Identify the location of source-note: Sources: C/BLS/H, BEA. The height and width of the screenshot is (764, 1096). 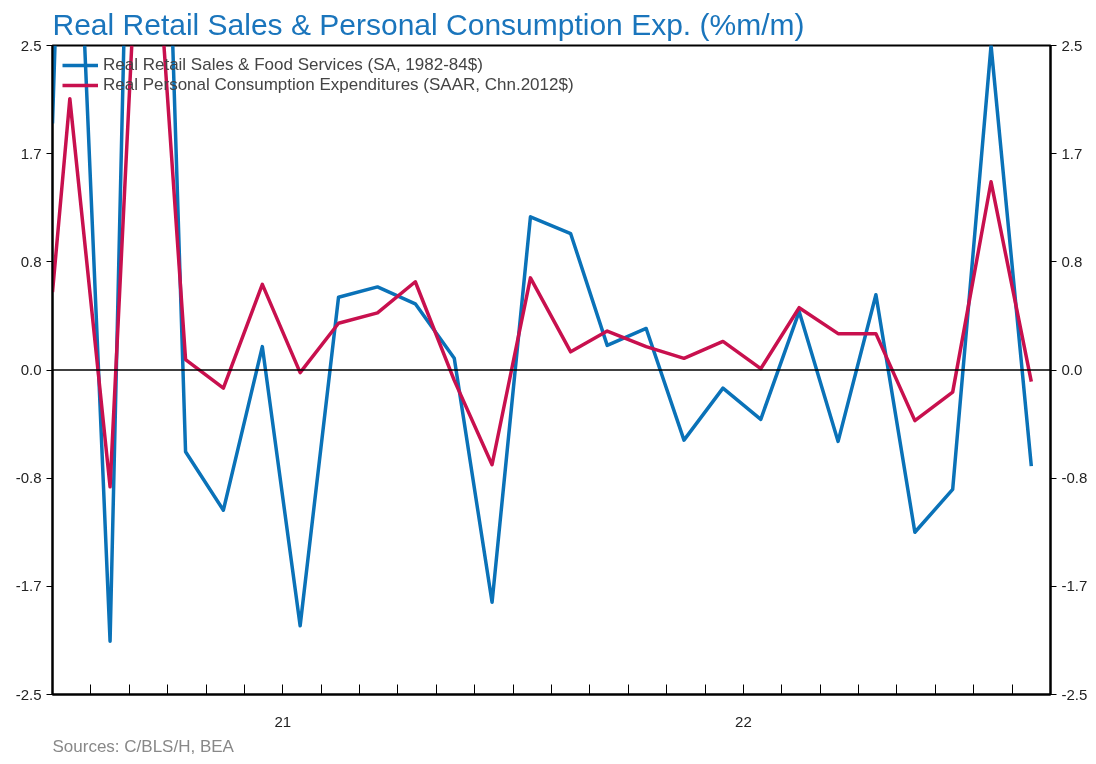
(143, 746).